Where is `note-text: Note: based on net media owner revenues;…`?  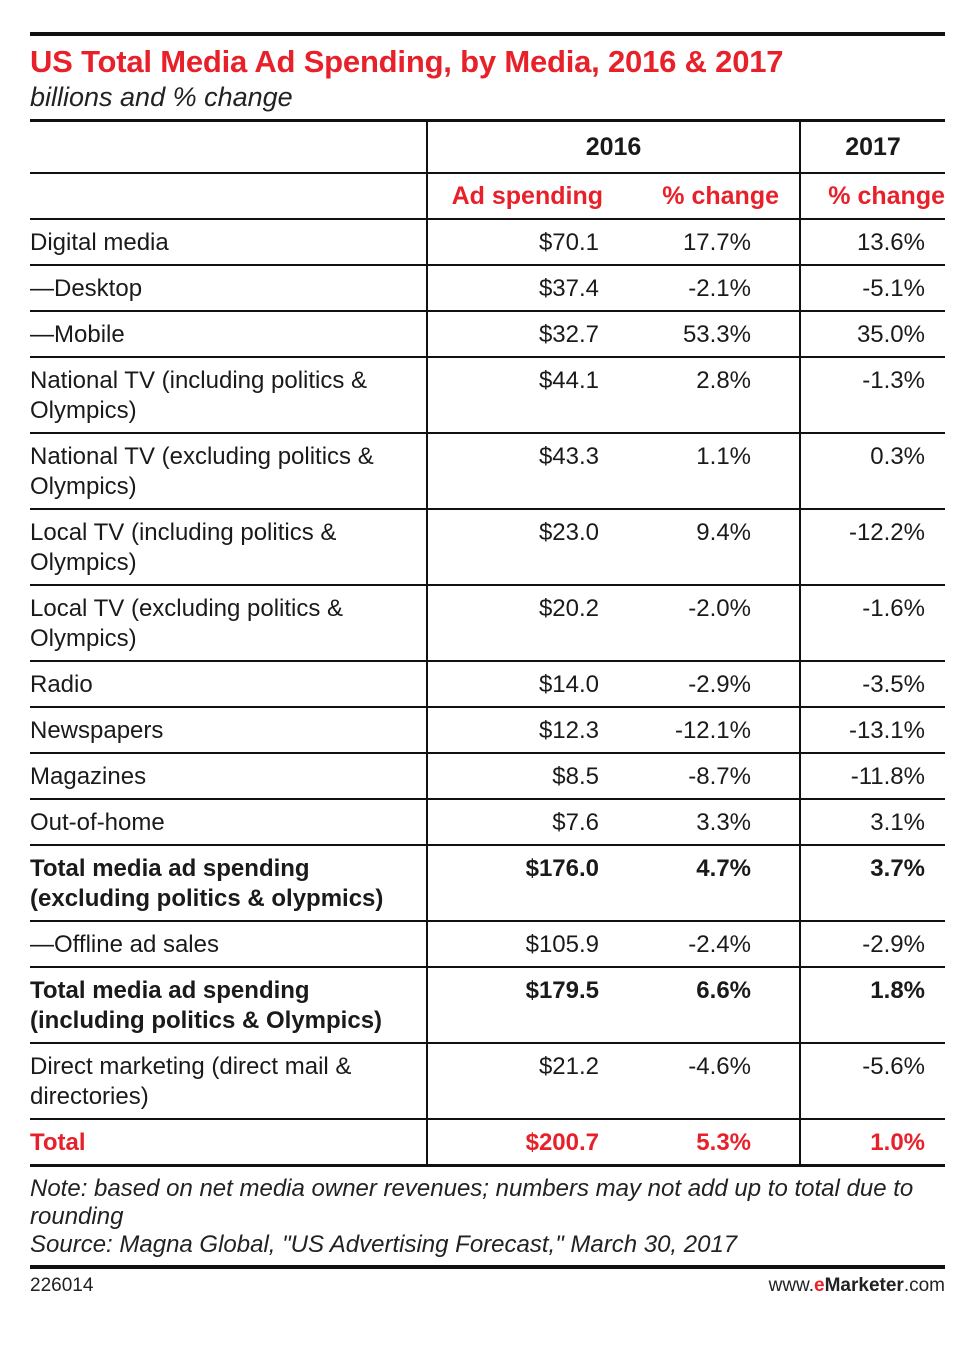
note-text: Note: based on net media owner revenues;… is located at coordinates (472, 1202).